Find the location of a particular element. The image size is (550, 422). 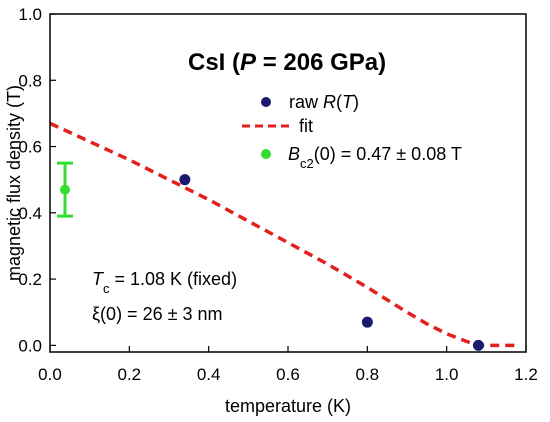

x-tick-label: 0.8 is located at coordinates (368, 374).